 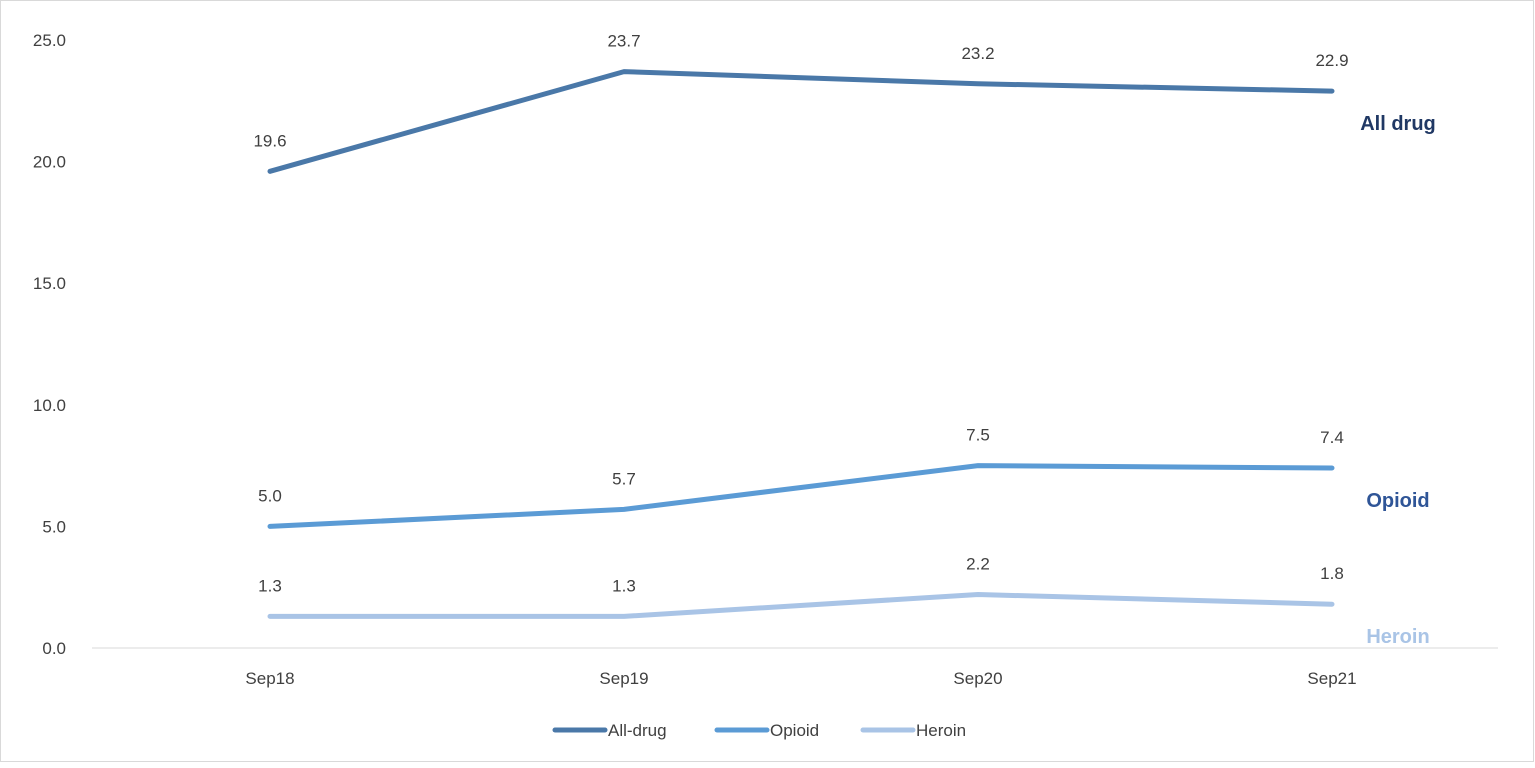 I want to click on x-axis-ticks: Sep18 Sep19 Sep20 Sep21, so click(x=800, y=678).